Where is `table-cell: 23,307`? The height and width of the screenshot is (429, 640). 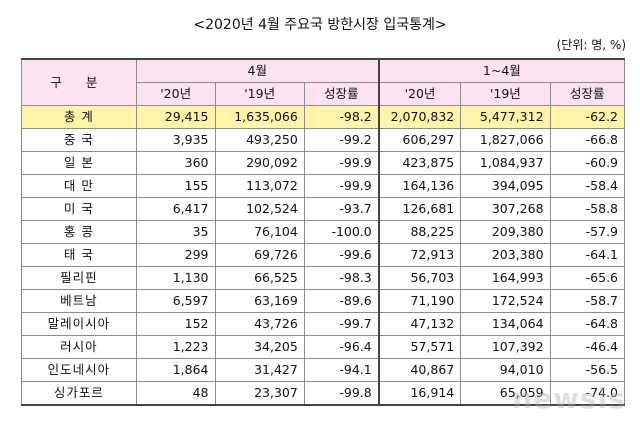
table-cell: 23,307 is located at coordinates (259, 393).